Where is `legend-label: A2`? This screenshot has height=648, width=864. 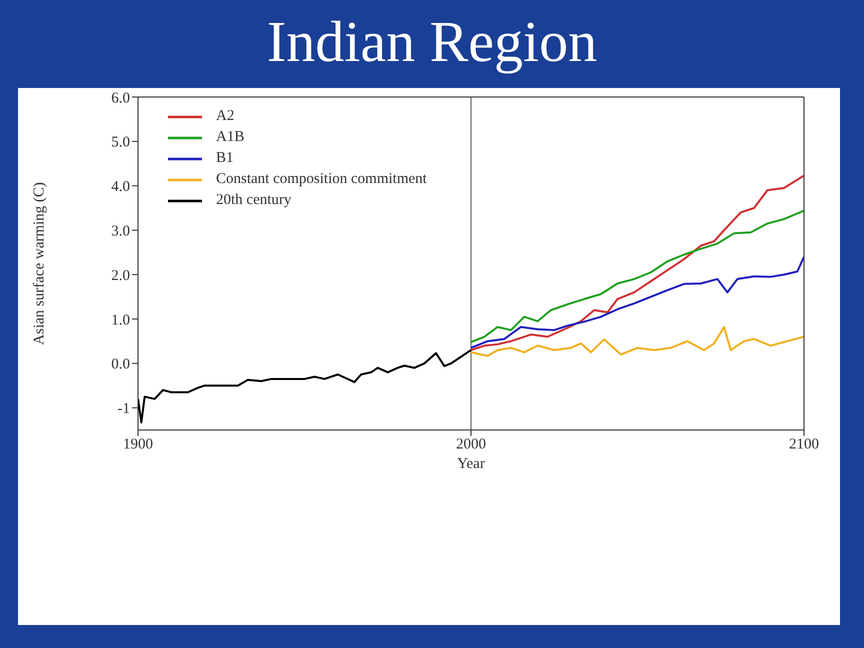 legend-label: A2 is located at coordinates (225, 116).